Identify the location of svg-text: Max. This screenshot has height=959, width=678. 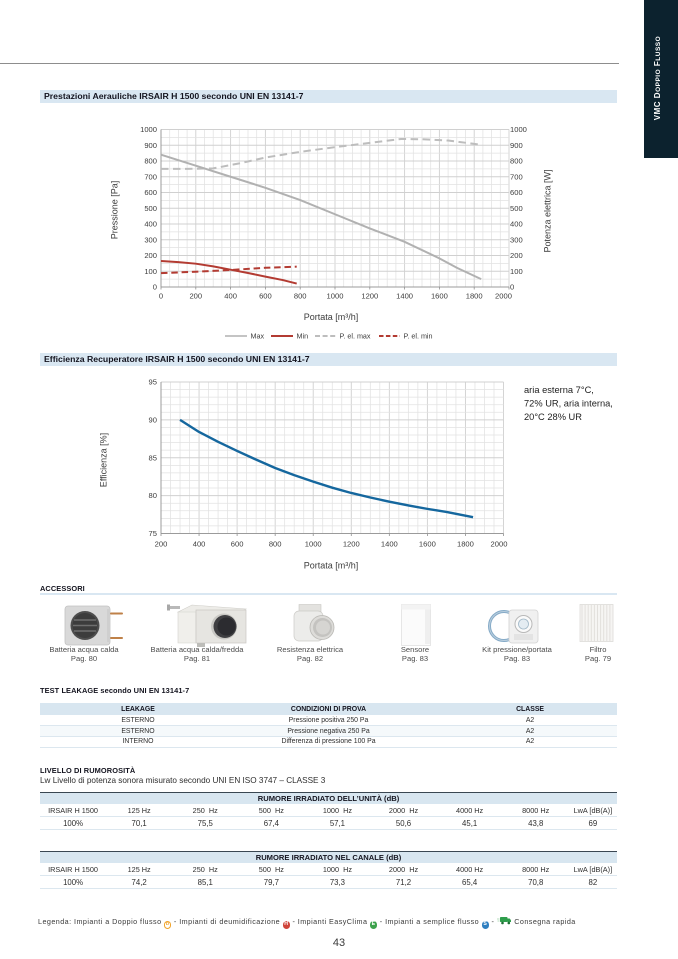
(258, 335).